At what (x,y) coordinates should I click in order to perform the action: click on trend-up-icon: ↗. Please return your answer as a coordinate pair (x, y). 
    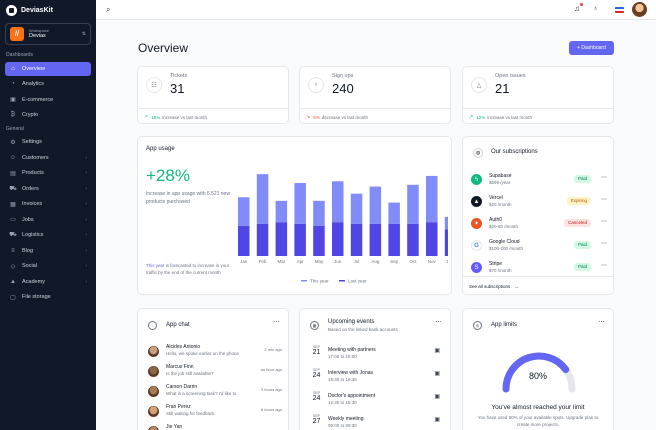
    Looking at the image, I should click on (146, 117).